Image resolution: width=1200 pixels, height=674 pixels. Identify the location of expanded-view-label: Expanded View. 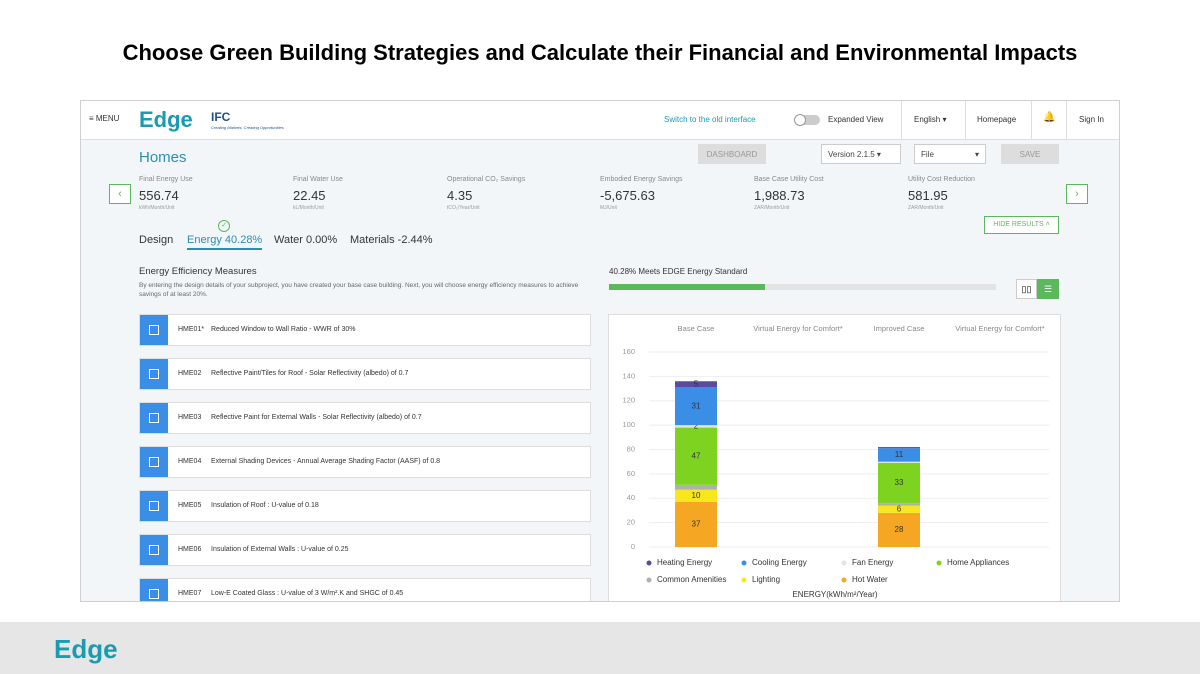
(856, 119).